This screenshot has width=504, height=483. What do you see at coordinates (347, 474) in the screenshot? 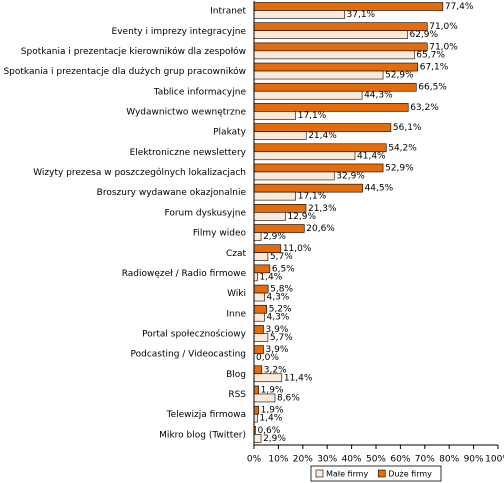
I see `legend-label: Małe firmy` at bounding box center [347, 474].